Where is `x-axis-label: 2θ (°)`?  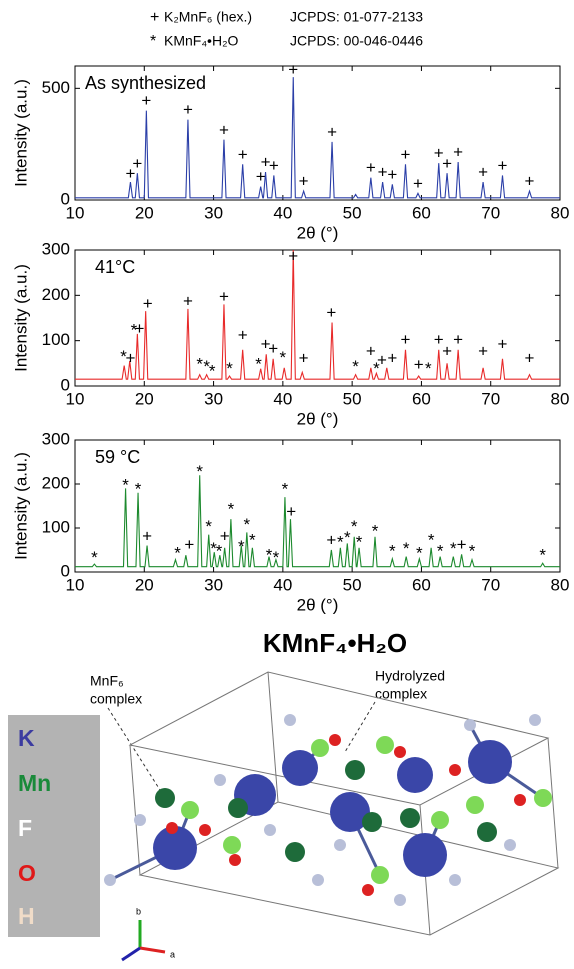
x-axis-label: 2θ (°) is located at coordinates (318, 604).